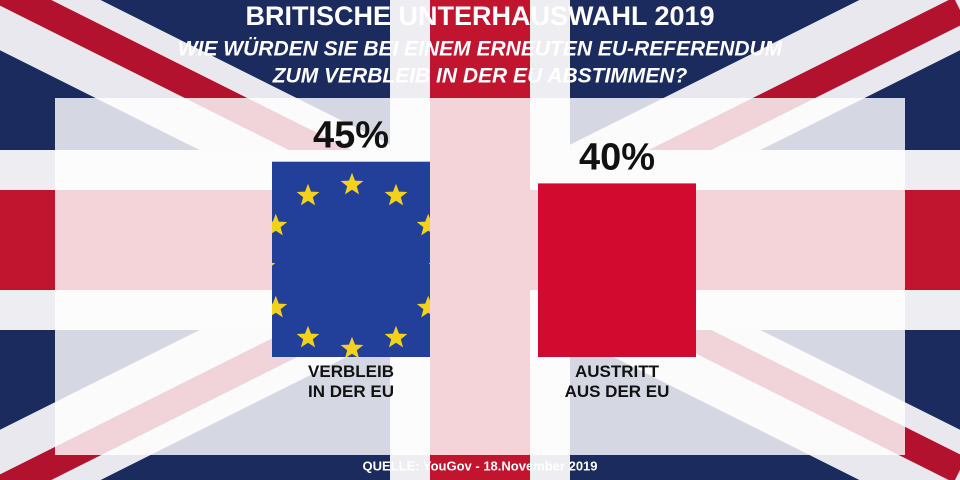 The image size is (960, 480). I want to click on flag-stars, so click(351, 264).